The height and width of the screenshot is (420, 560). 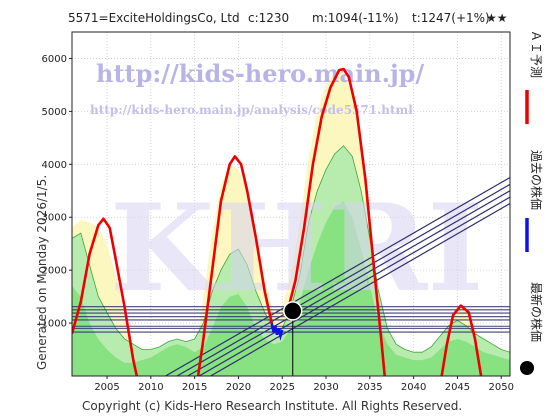 What do you see at coordinates (54, 271) in the screenshot?
I see `y-tick-label-2000: 2000` at bounding box center [54, 271].